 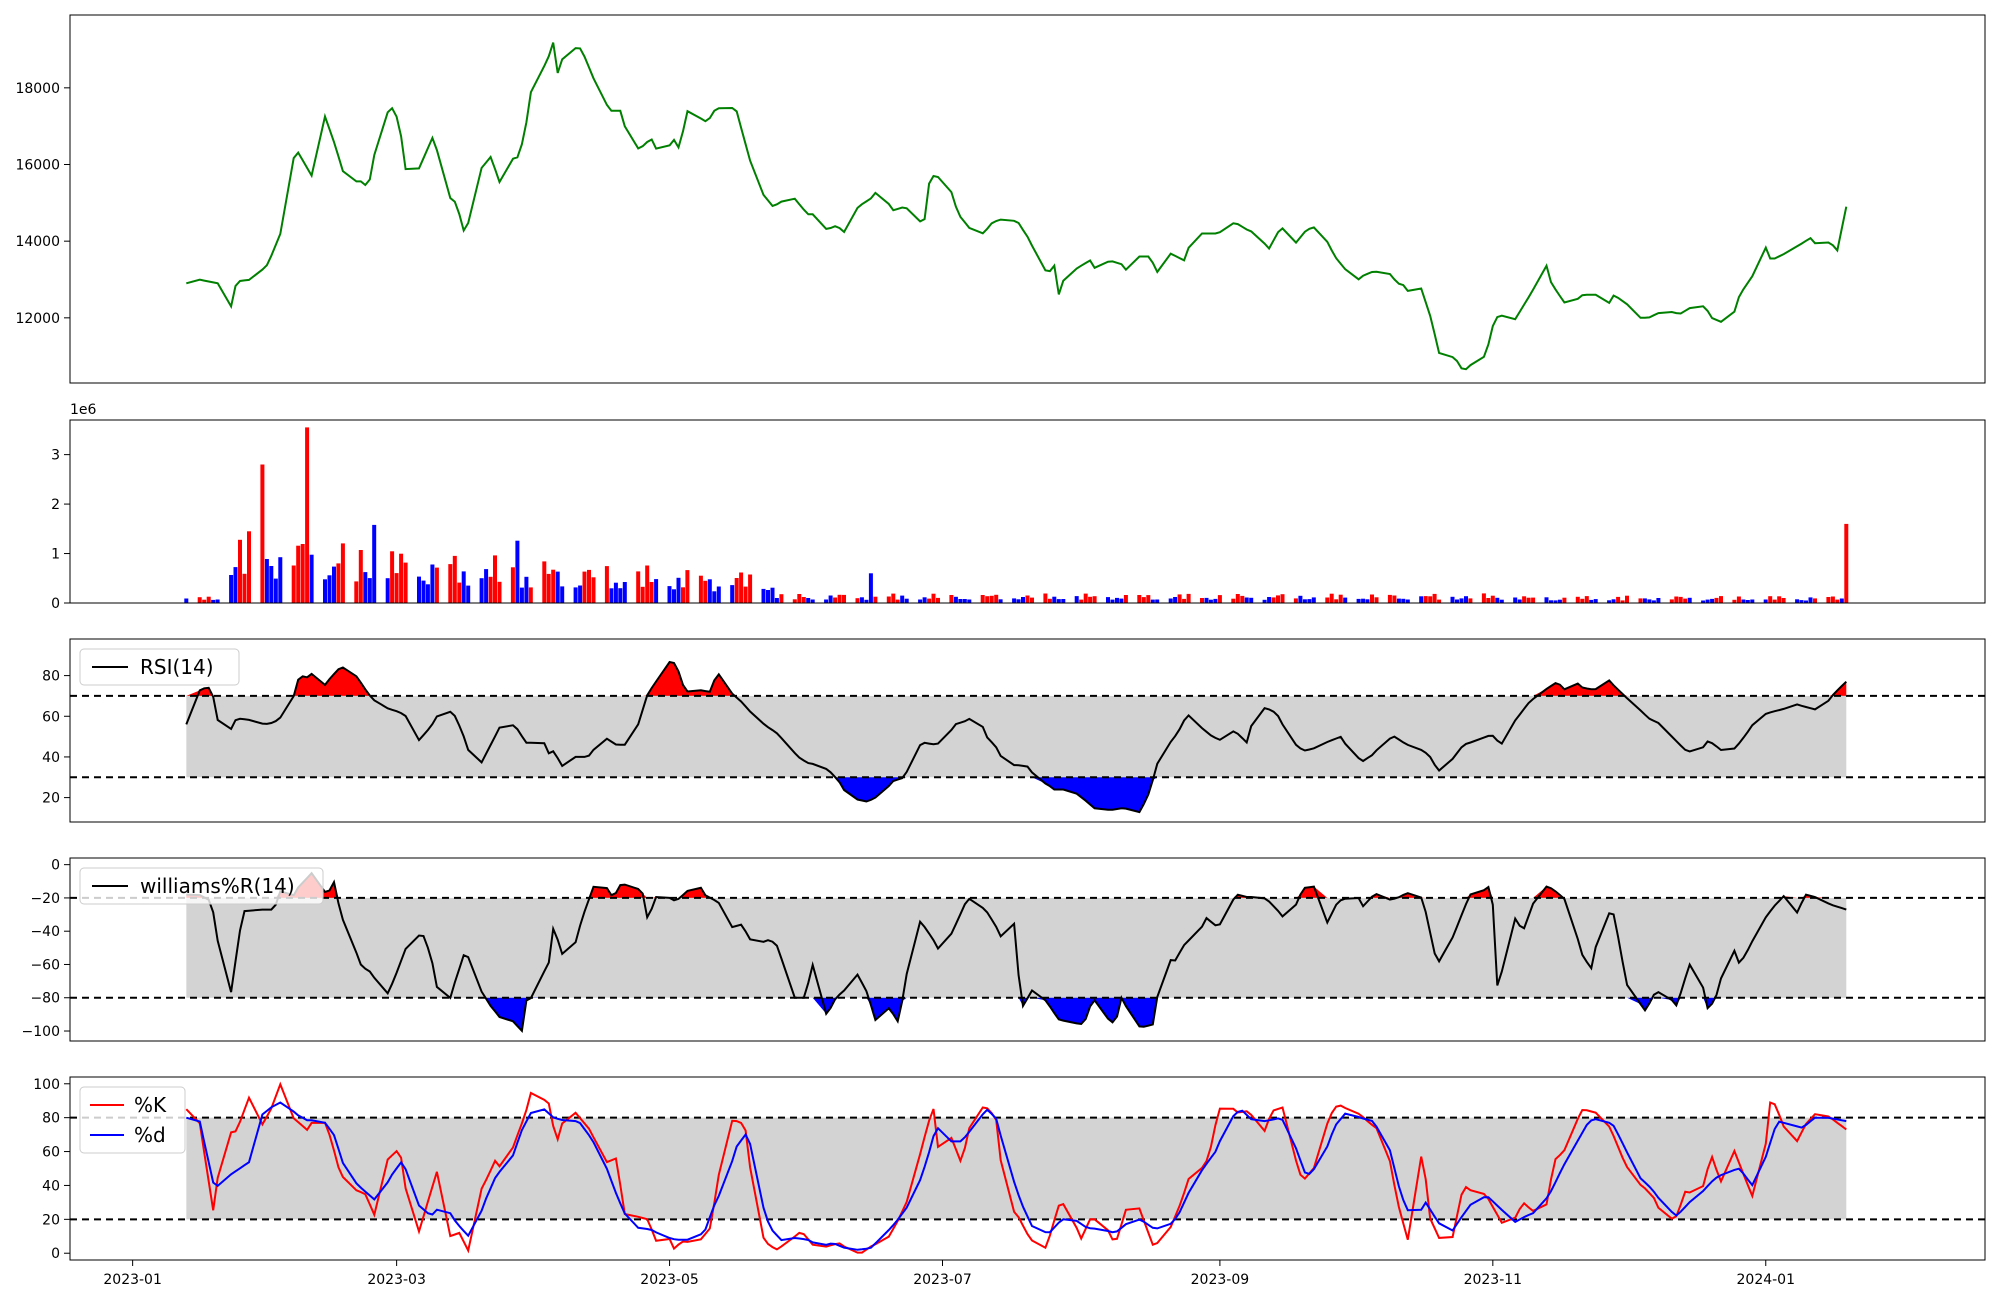 I want to click on williams-ytick-label-2: −60, so click(x=45, y=965).